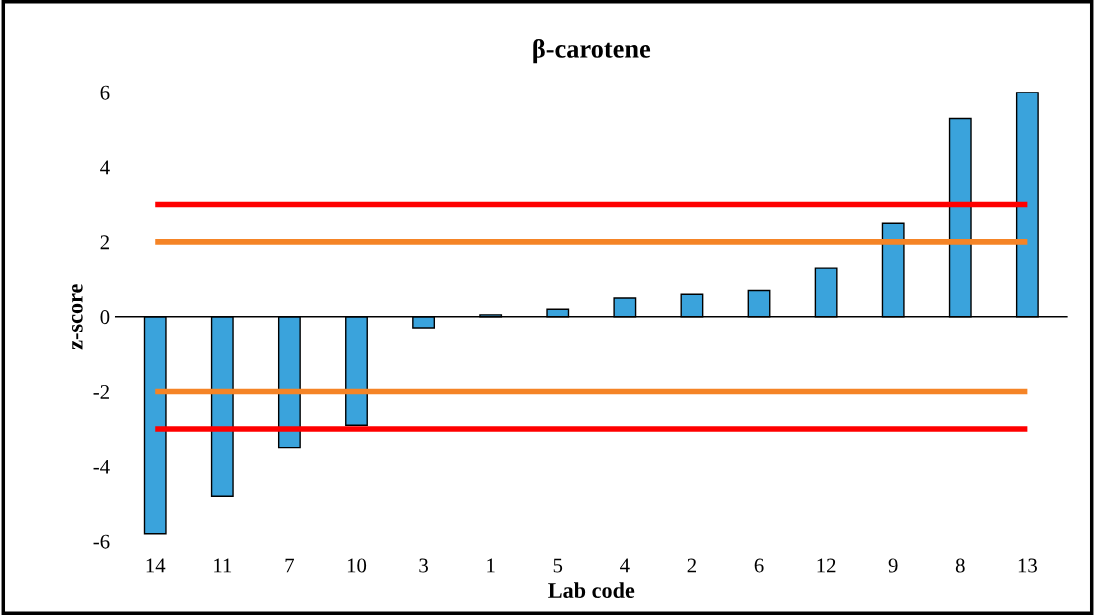 This screenshot has width=1095, height=615. I want to click on x-tick-label: 10, so click(357, 565).